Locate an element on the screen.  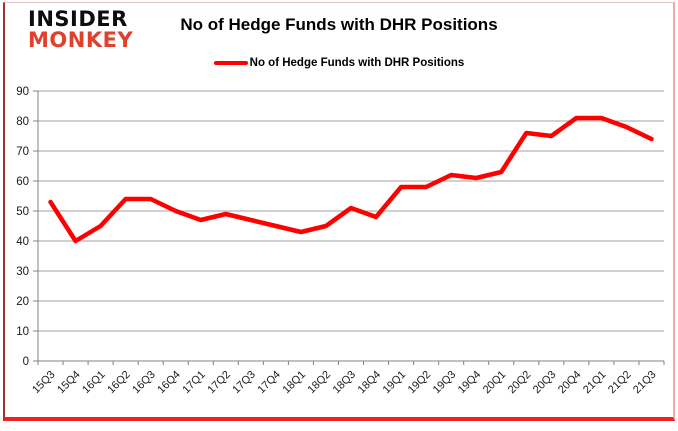
y-tick-label: 70 is located at coordinates (22, 152).